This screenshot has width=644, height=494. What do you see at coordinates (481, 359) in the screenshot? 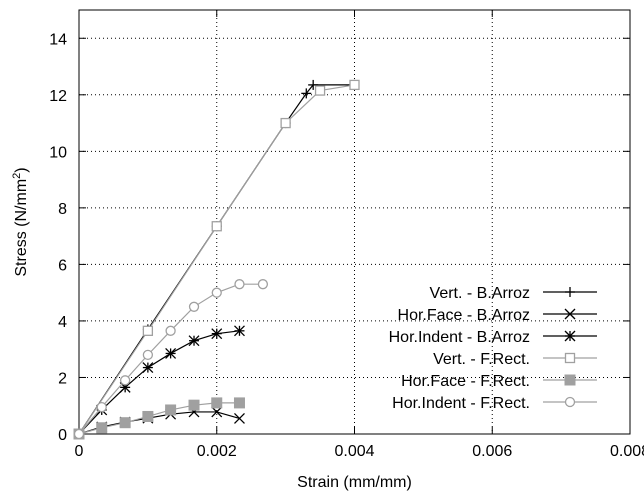
I see `legend-label: Vert. - F.Rect.` at bounding box center [481, 359].